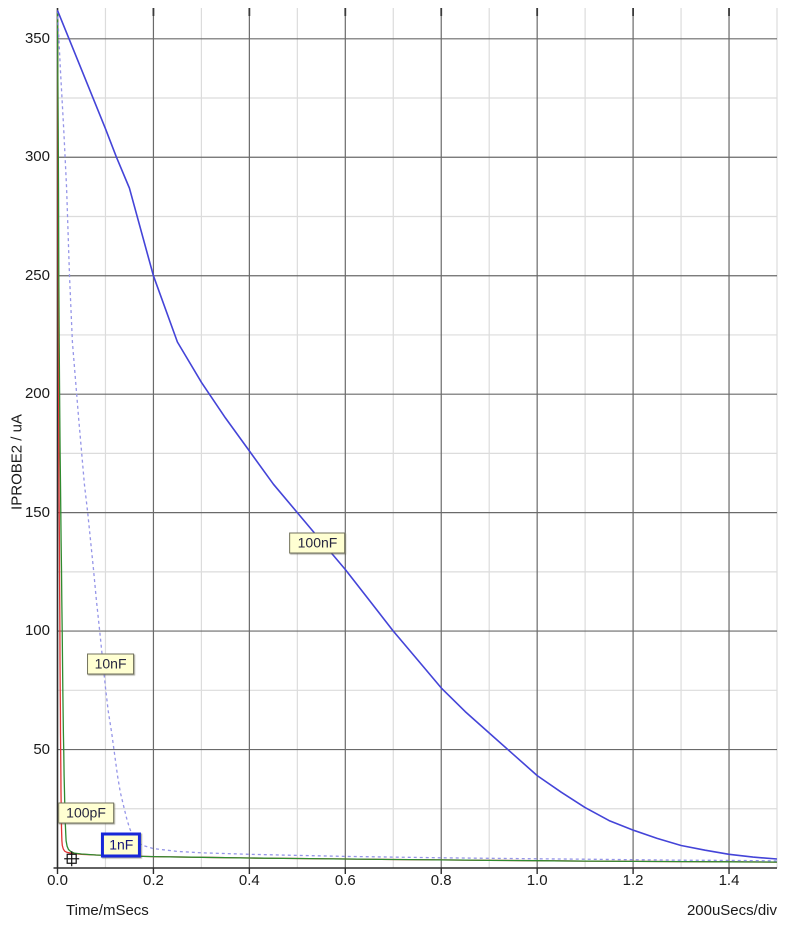 Image resolution: width=786 pixels, height=931 pixels. I want to click on cursor-marker, so click(72, 859).